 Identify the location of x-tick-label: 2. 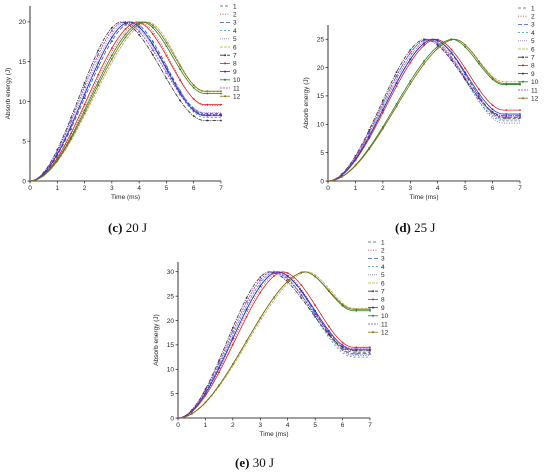
(233, 425).